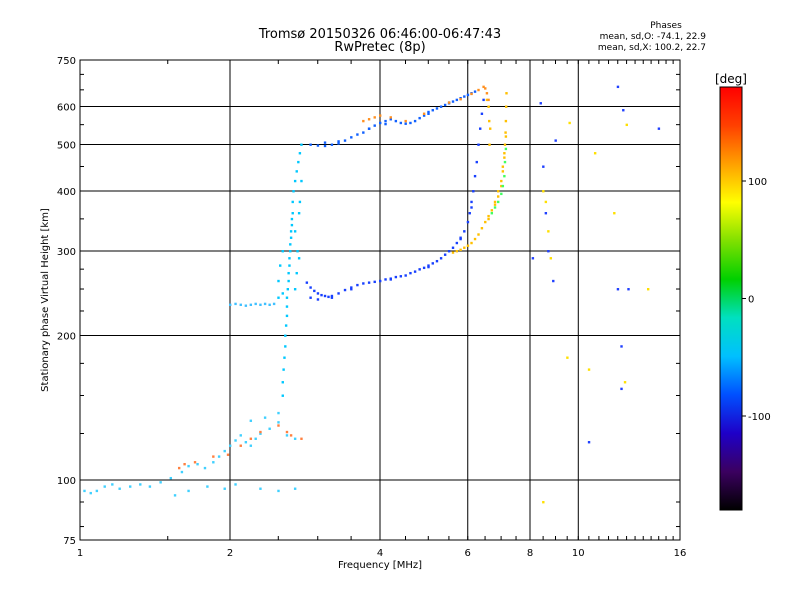  Describe the element at coordinates (666, 26) in the screenshot. I see `phase-stats-heading: Phases` at that location.